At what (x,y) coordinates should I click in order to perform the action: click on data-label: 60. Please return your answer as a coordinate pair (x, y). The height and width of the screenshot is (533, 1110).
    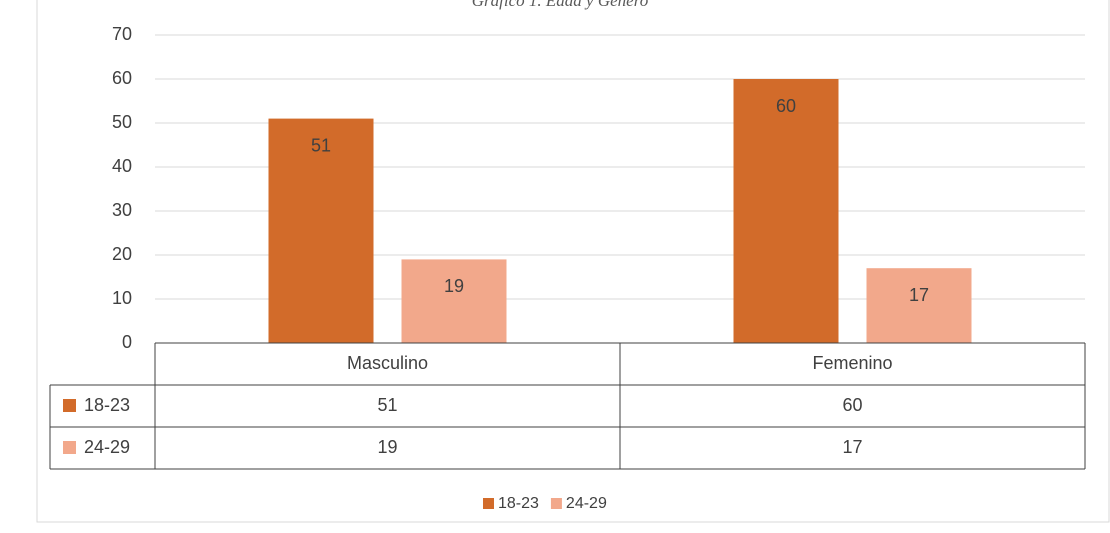
    Looking at the image, I should click on (786, 106).